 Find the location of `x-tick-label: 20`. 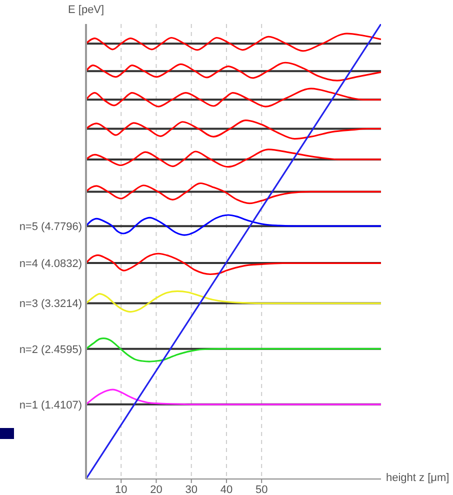

x-tick-label: 20 is located at coordinates (156, 489).